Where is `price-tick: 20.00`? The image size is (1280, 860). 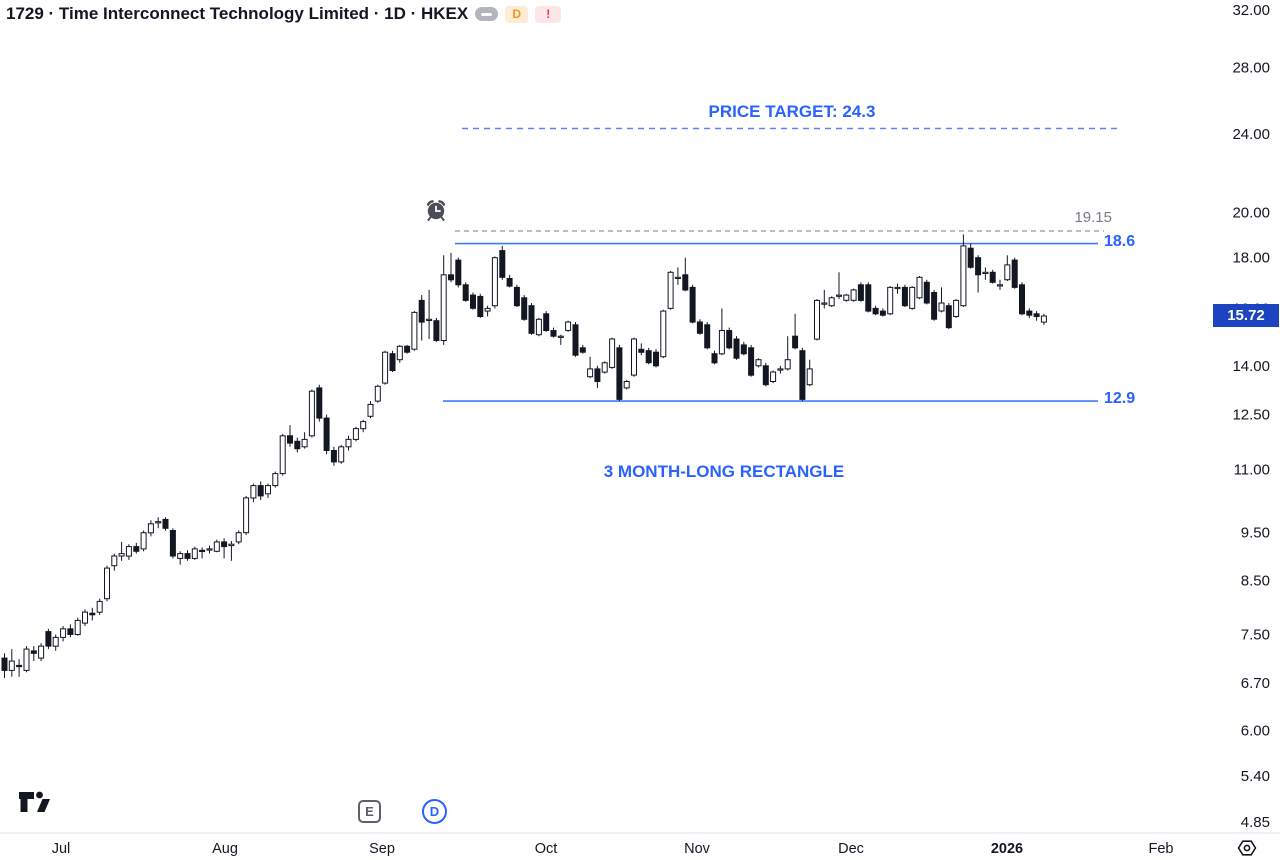
price-tick: 20.00 is located at coordinates (1251, 212).